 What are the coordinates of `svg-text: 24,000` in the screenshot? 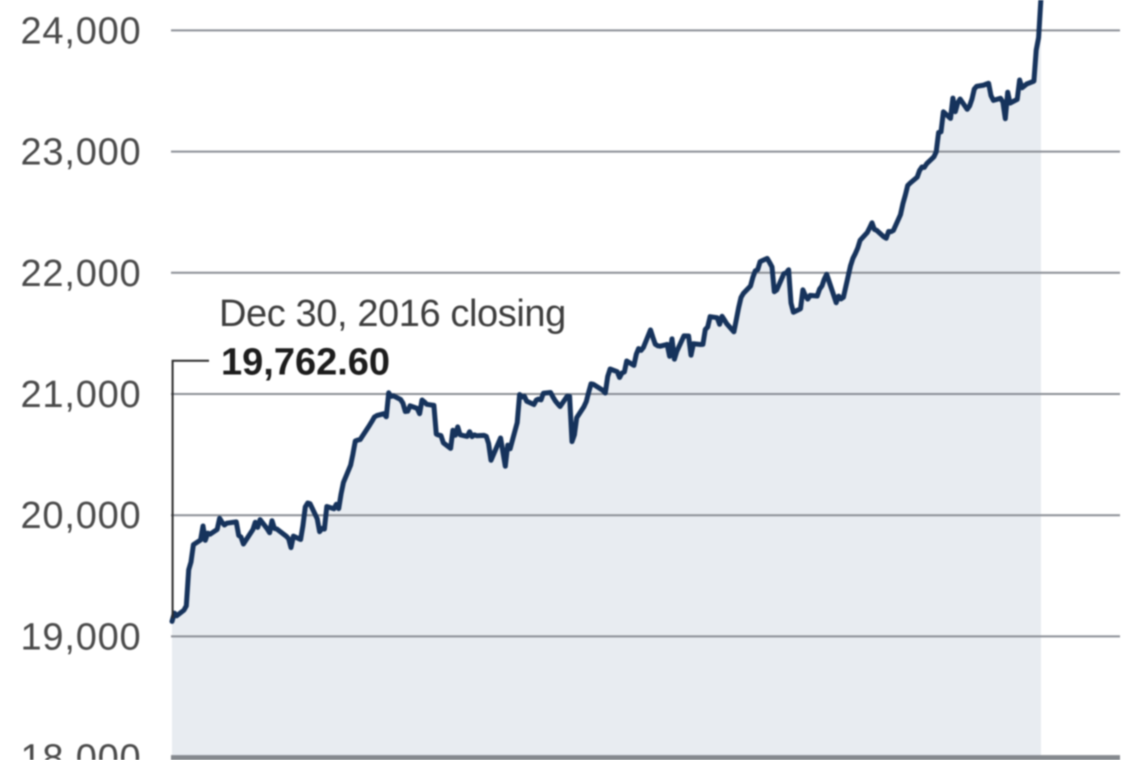 It's located at (80, 31).